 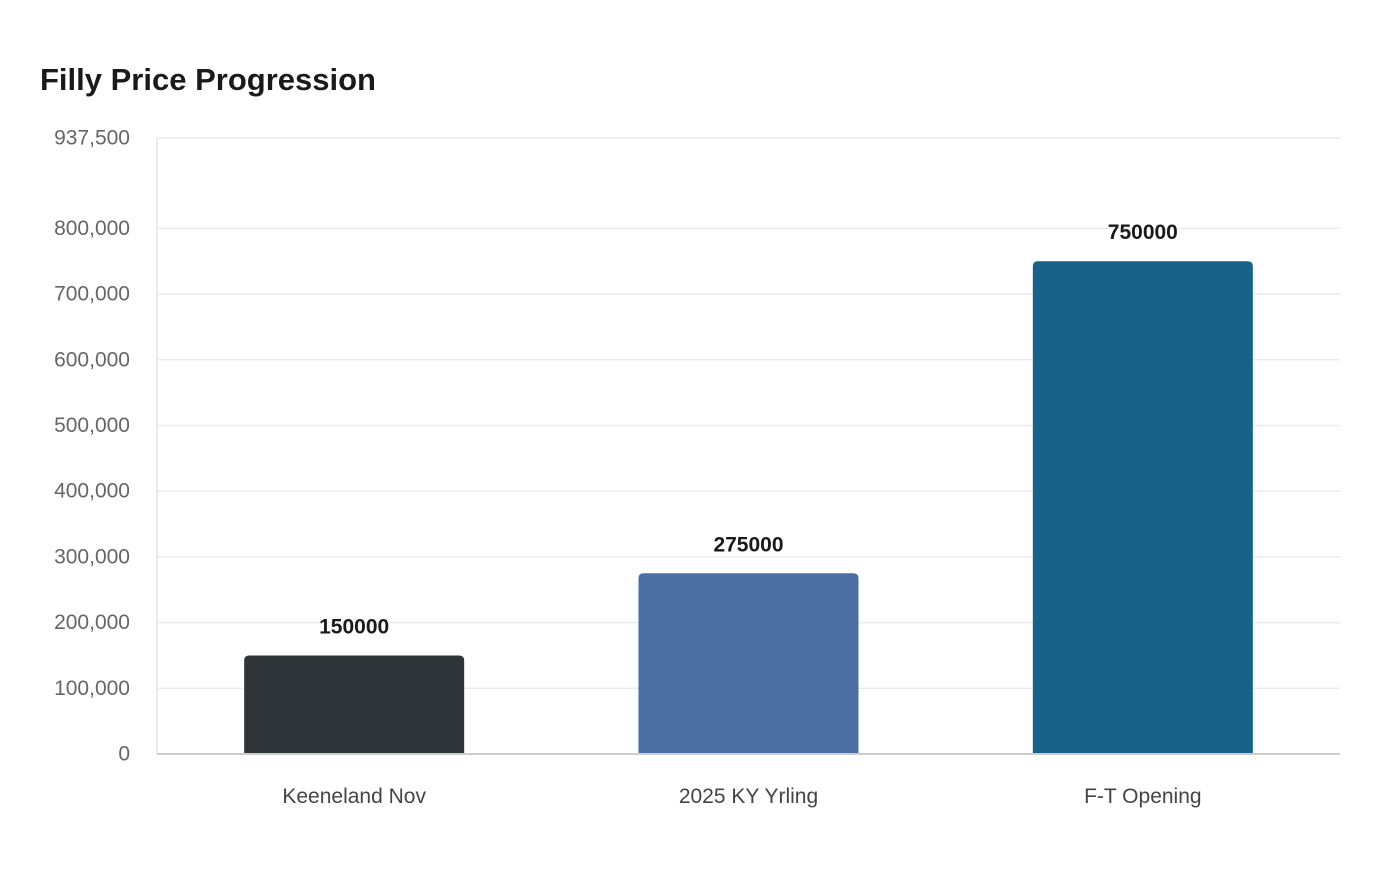 What do you see at coordinates (92, 425) in the screenshot?
I see `y-tick-label: 500,000` at bounding box center [92, 425].